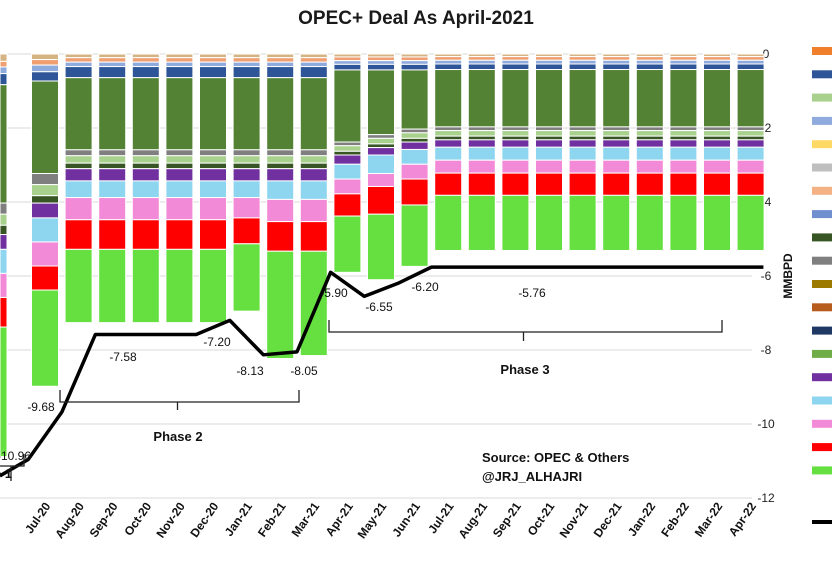 The width and height of the screenshot is (832, 565). Describe the element at coordinates (675, 519) in the screenshot. I see `x-tick-label: Feb-22` at that location.